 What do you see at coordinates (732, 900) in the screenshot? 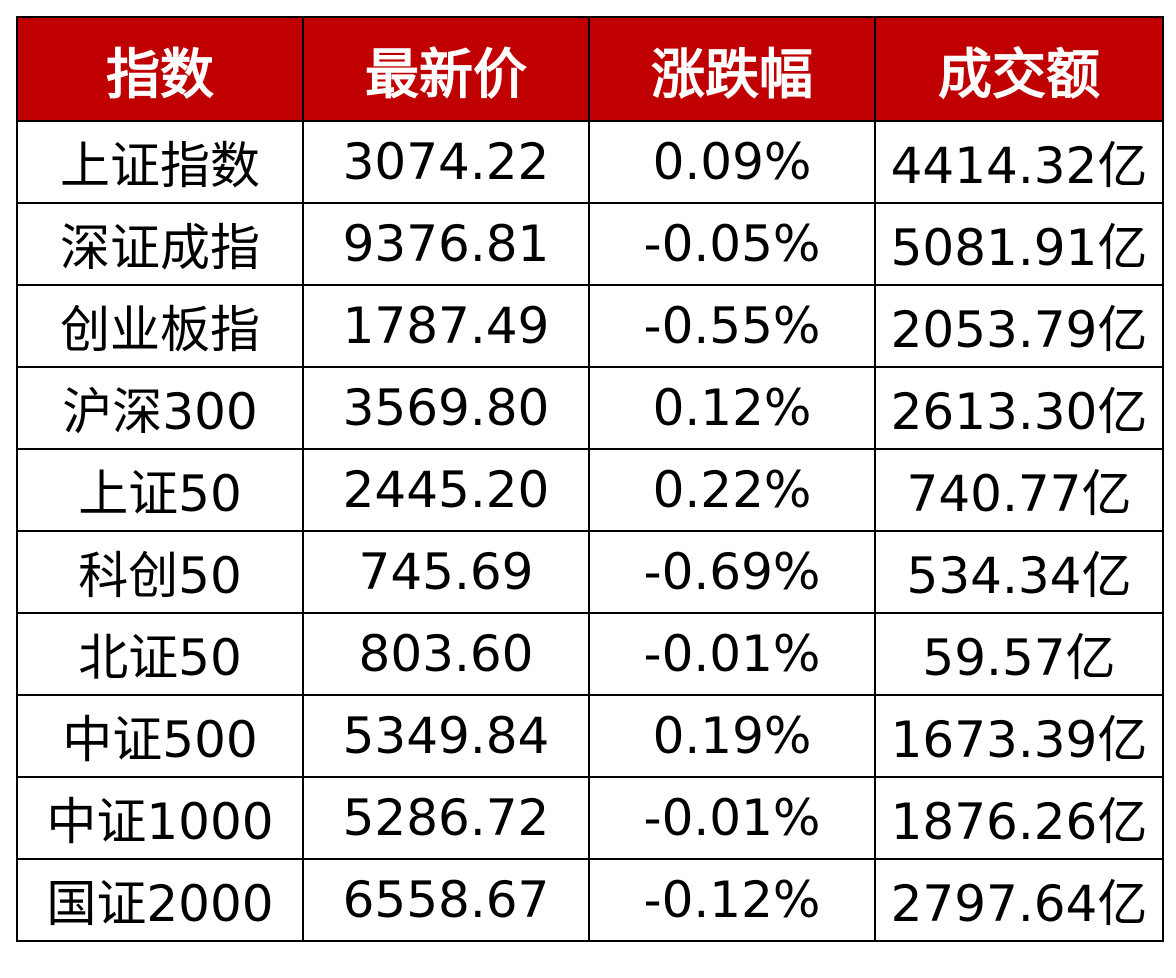
I see `change-cell: -0.12%` at bounding box center [732, 900].